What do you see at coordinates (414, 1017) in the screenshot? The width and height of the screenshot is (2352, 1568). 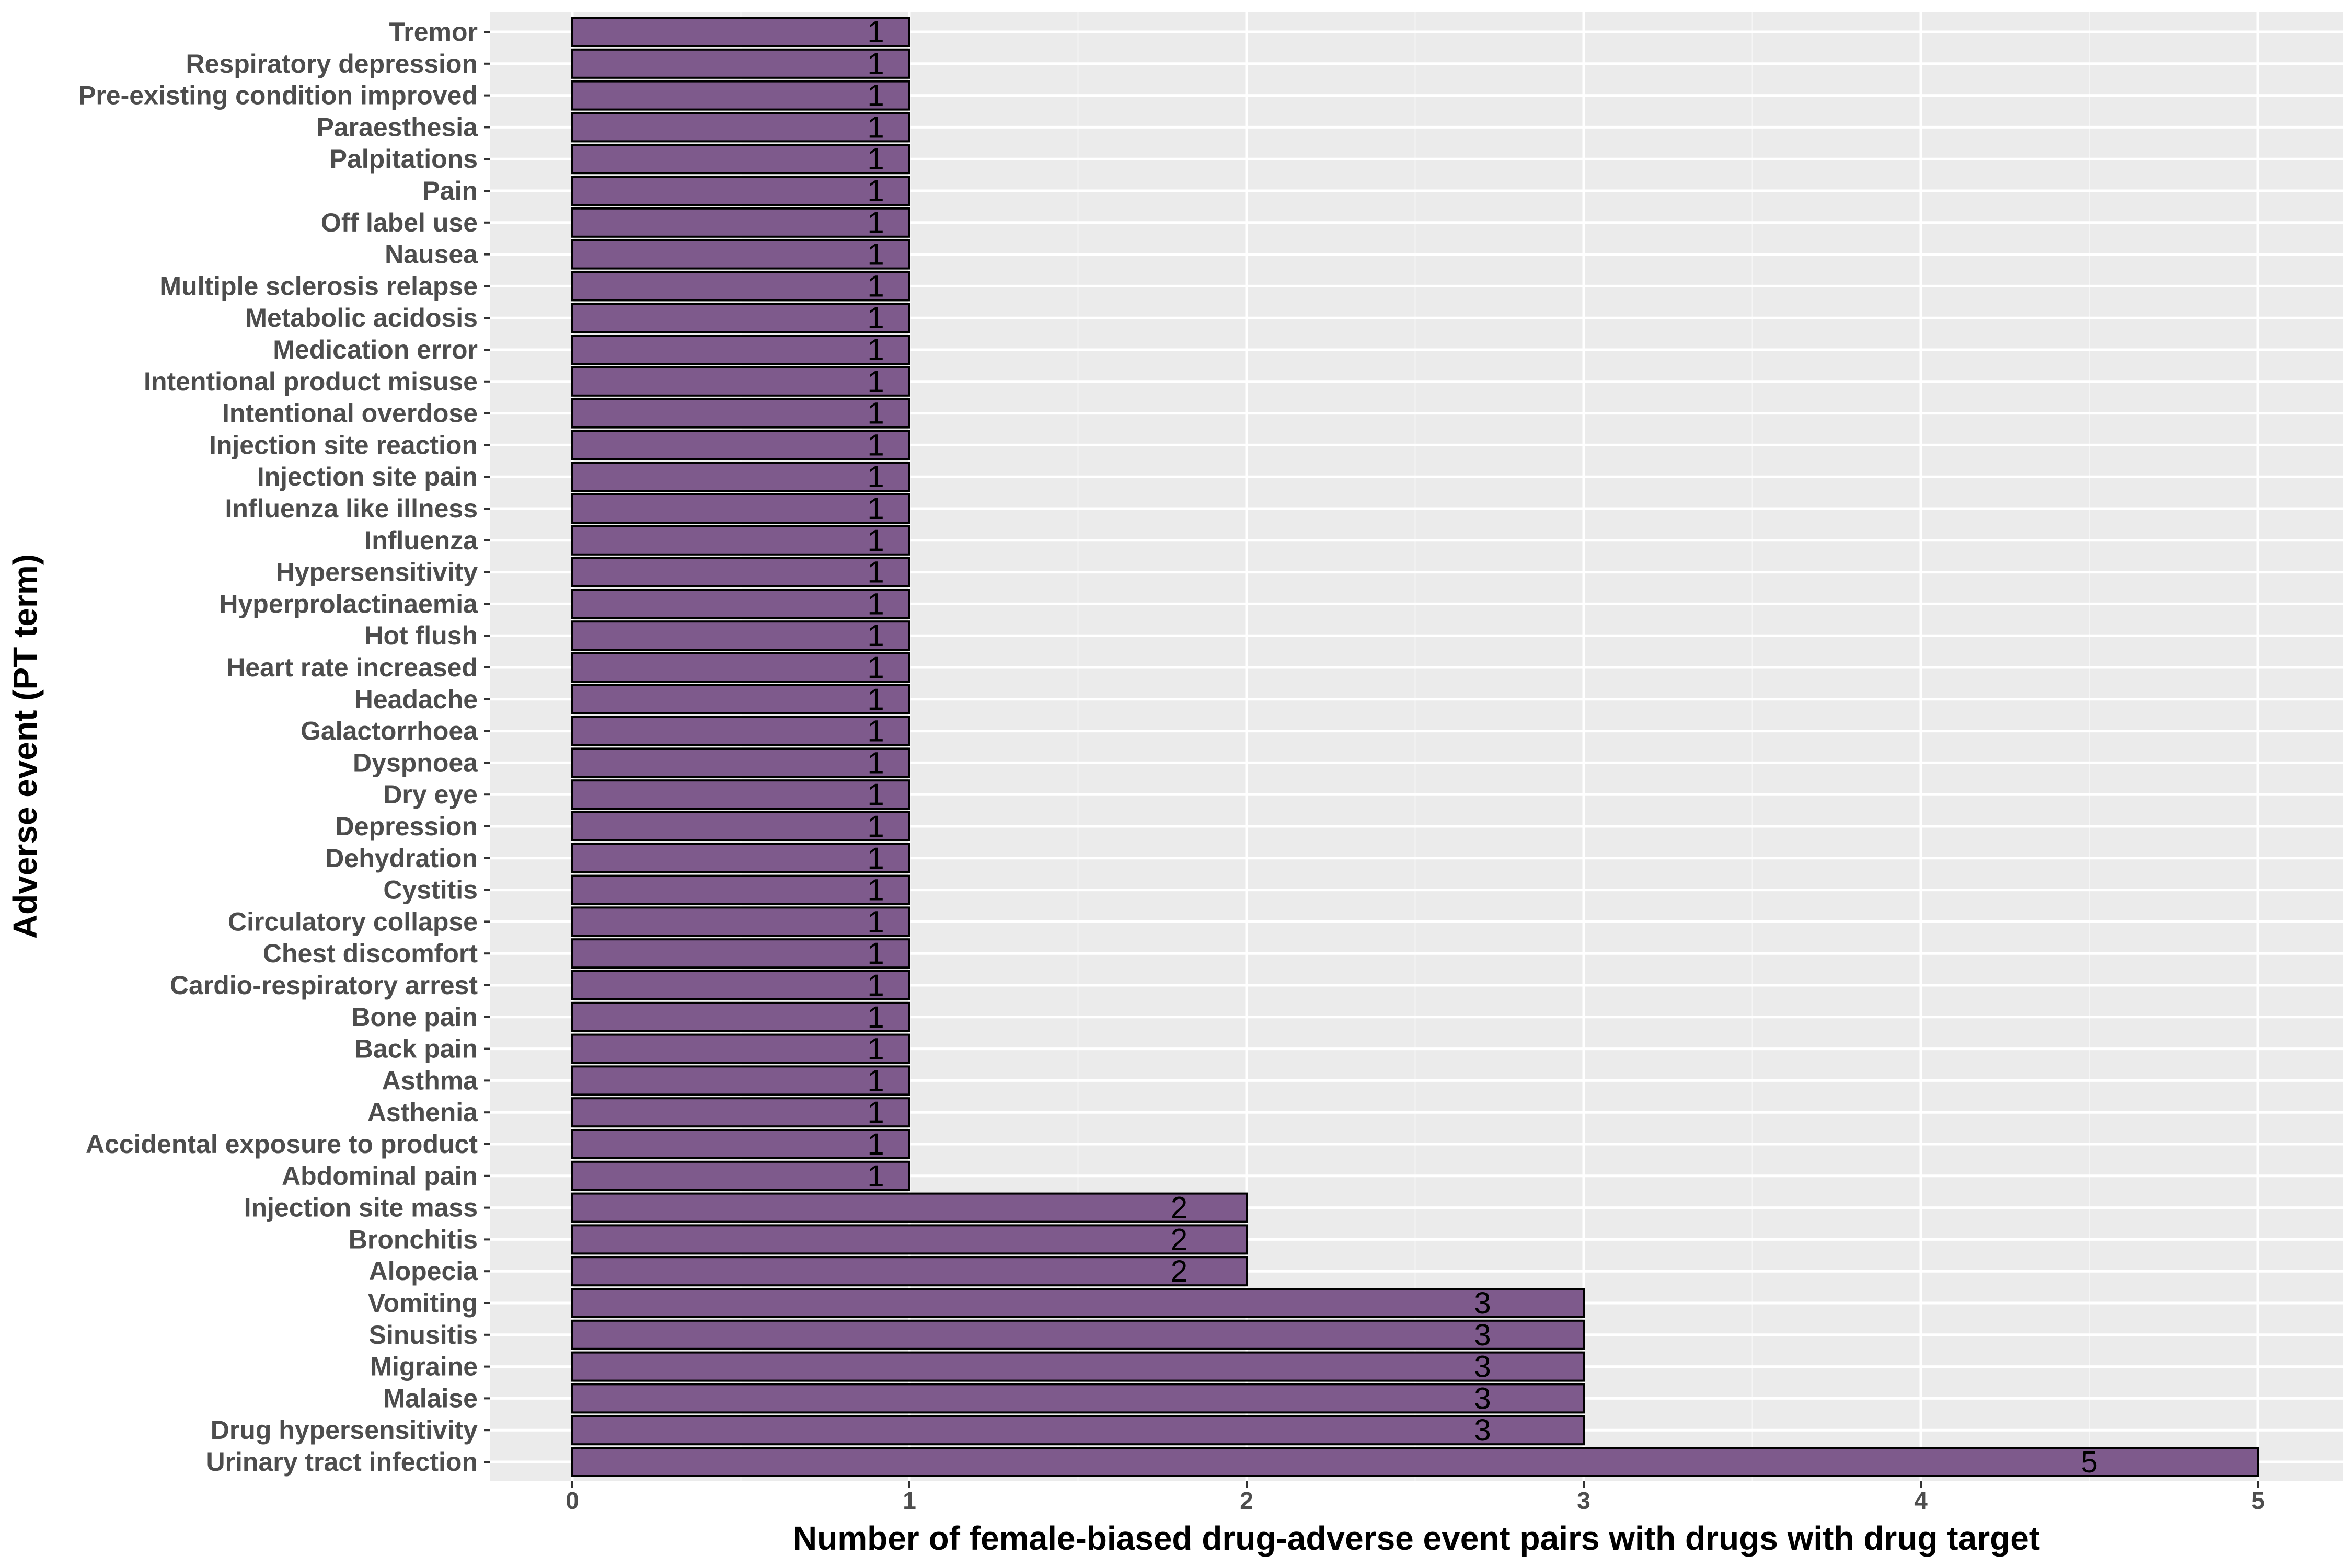 I see `y-tick-label: Bone pain` at bounding box center [414, 1017].